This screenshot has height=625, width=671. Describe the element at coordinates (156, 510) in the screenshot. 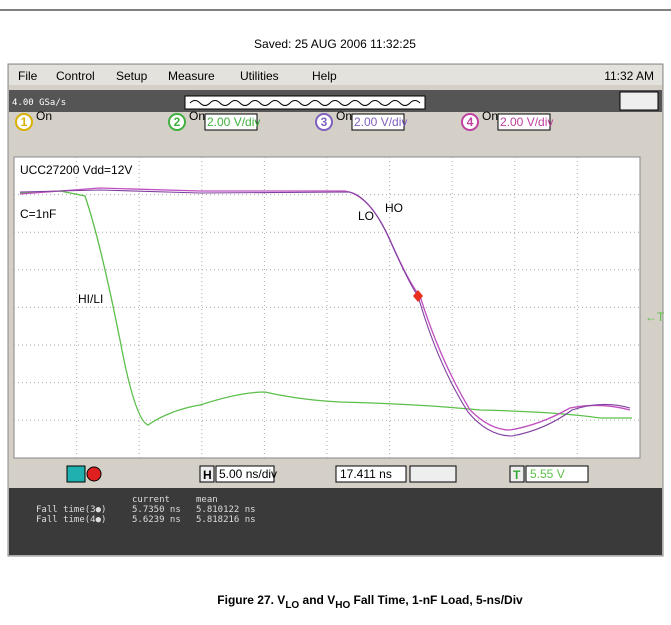

I see `measure-cell: 5.7350 ns` at that location.